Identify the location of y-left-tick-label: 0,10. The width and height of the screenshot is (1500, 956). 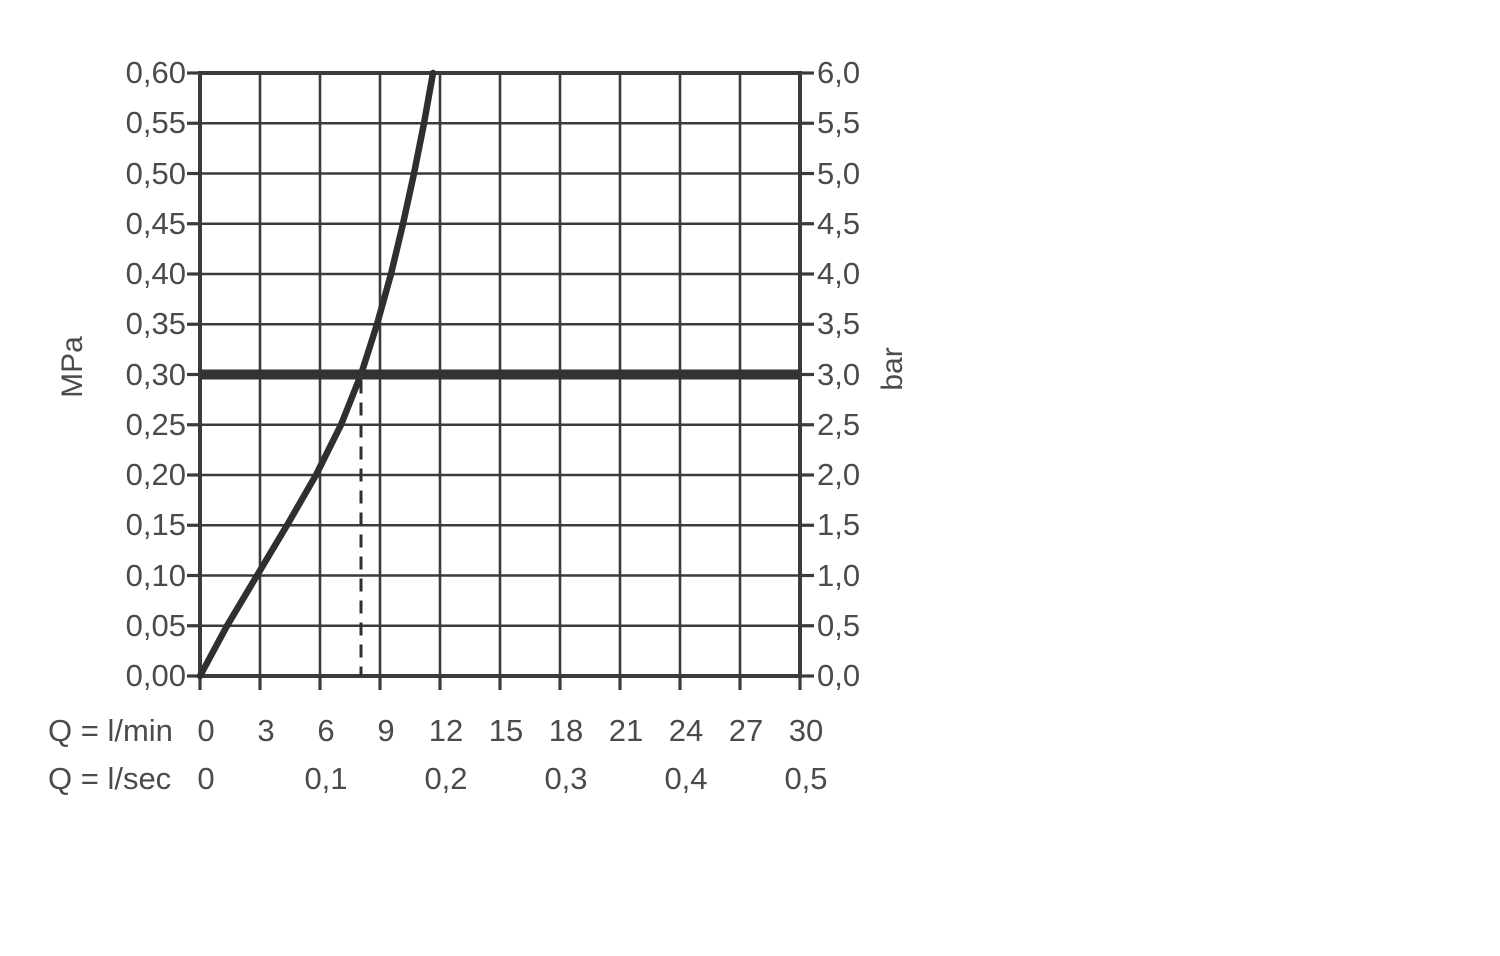
(155, 575).